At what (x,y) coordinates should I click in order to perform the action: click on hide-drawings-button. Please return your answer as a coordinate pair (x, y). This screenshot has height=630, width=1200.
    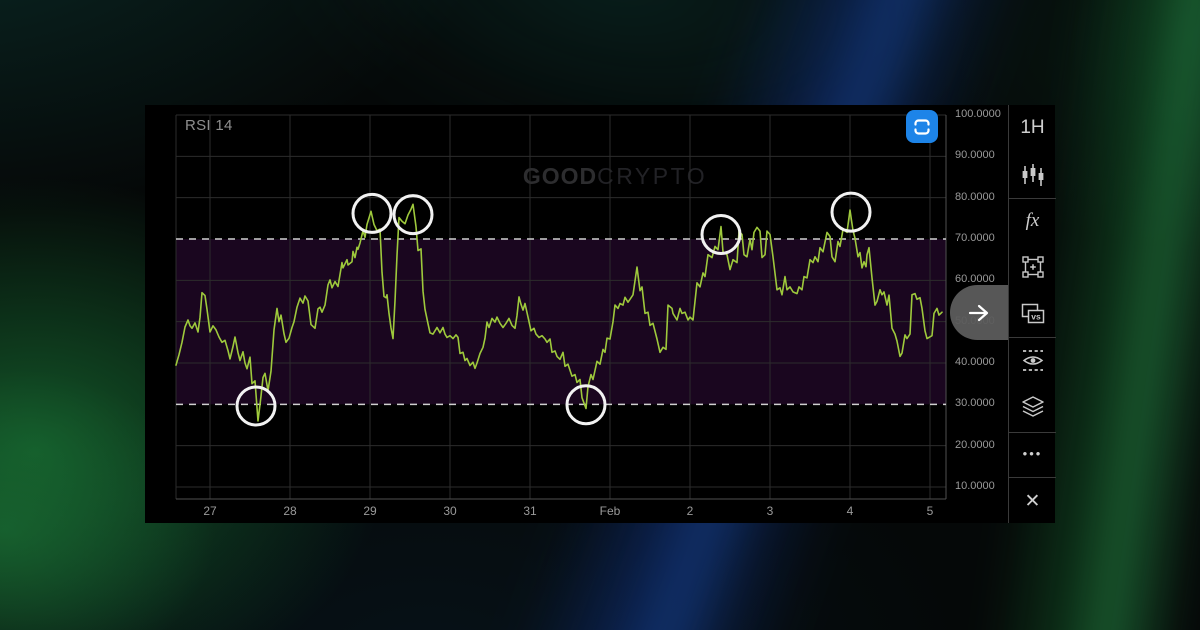
    Looking at the image, I should click on (1032, 360).